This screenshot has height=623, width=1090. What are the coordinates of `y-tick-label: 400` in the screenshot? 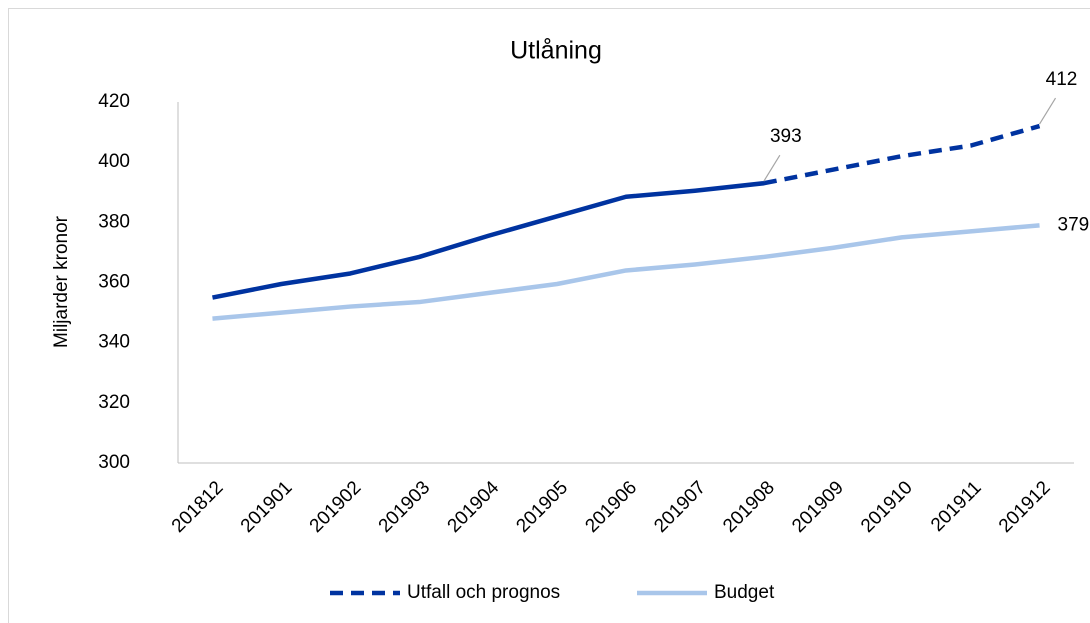 It's located at (114, 161).